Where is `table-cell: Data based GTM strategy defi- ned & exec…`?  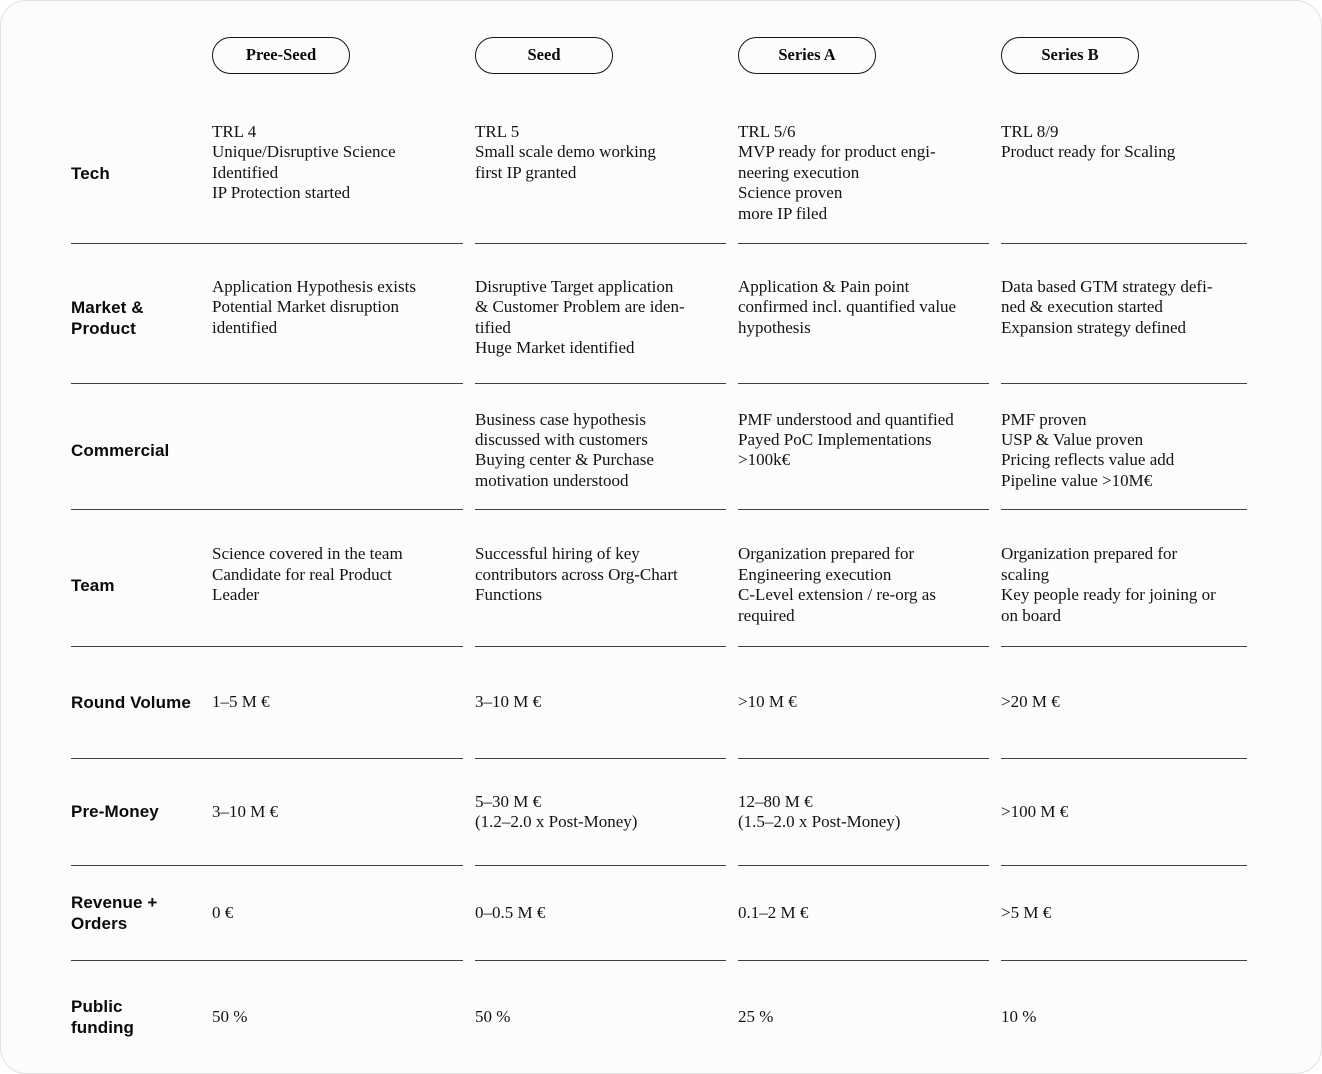
table-cell: Data based GTM strategy defi- ned & exec… is located at coordinates (1124, 314).